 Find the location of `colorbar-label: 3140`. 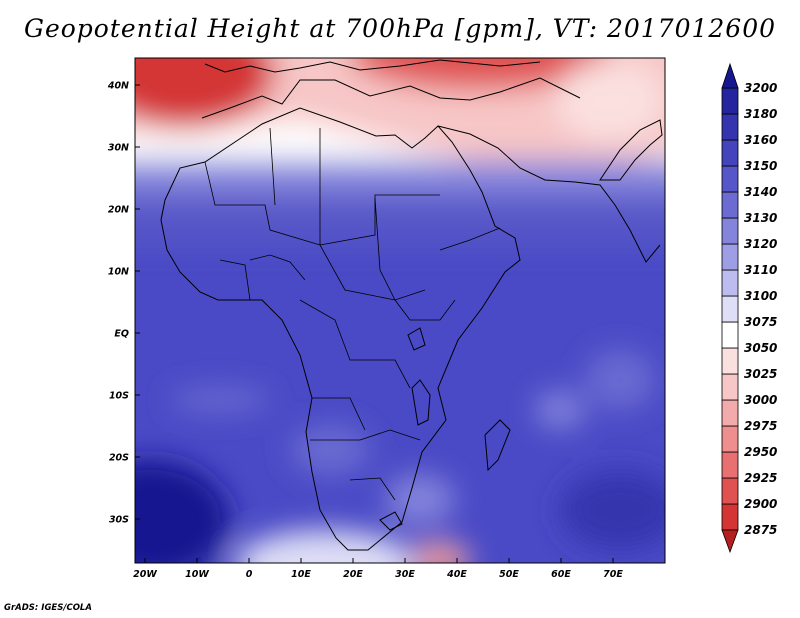

colorbar-label: 3140 is located at coordinates (760, 192).